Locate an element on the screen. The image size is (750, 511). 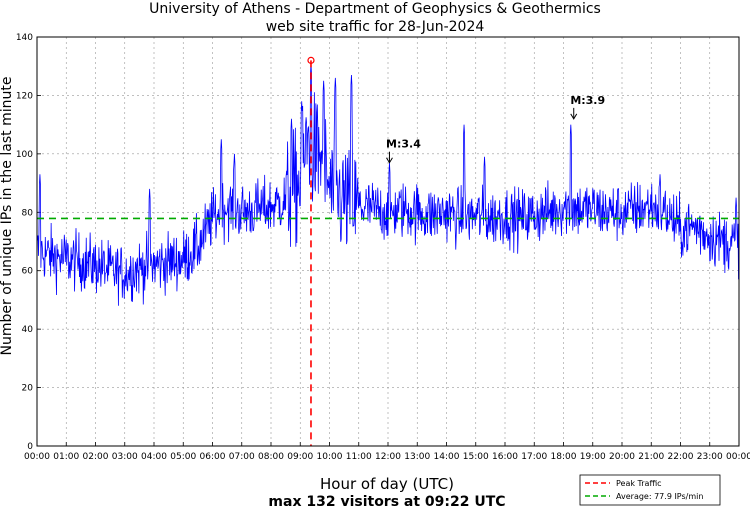
x-axis-sublabel: max 132 visitors at 09:22 UTC is located at coordinates (386, 502).